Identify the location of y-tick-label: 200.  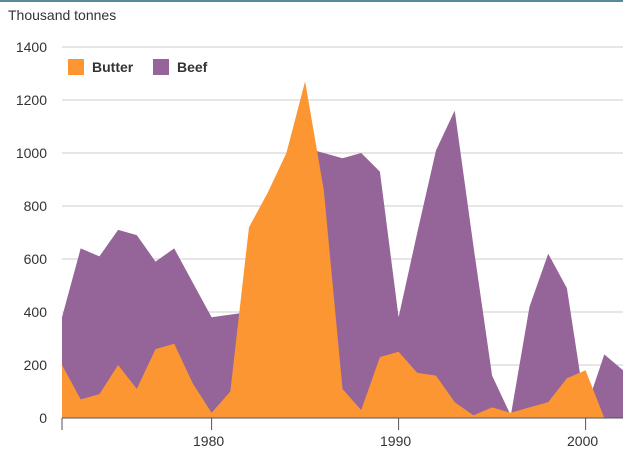
(36, 365).